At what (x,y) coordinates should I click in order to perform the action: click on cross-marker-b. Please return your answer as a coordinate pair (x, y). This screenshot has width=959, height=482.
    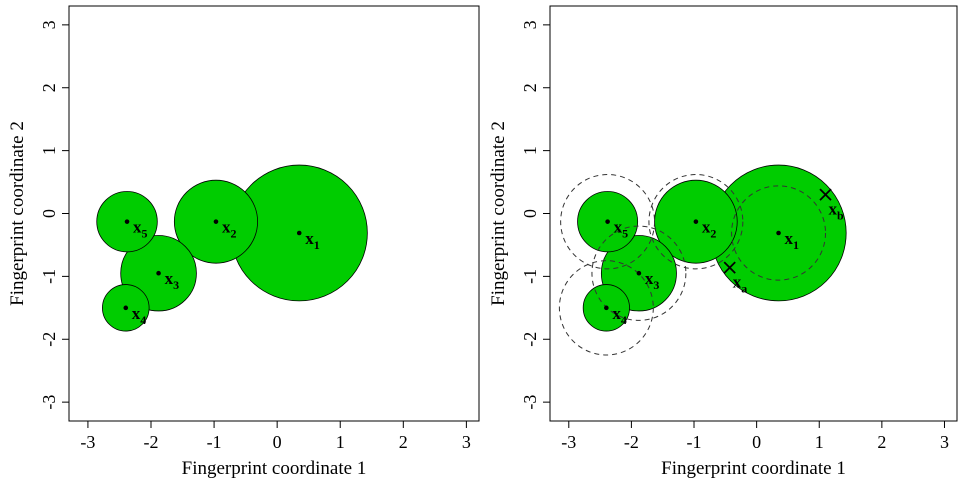
    Looking at the image, I should click on (825, 194).